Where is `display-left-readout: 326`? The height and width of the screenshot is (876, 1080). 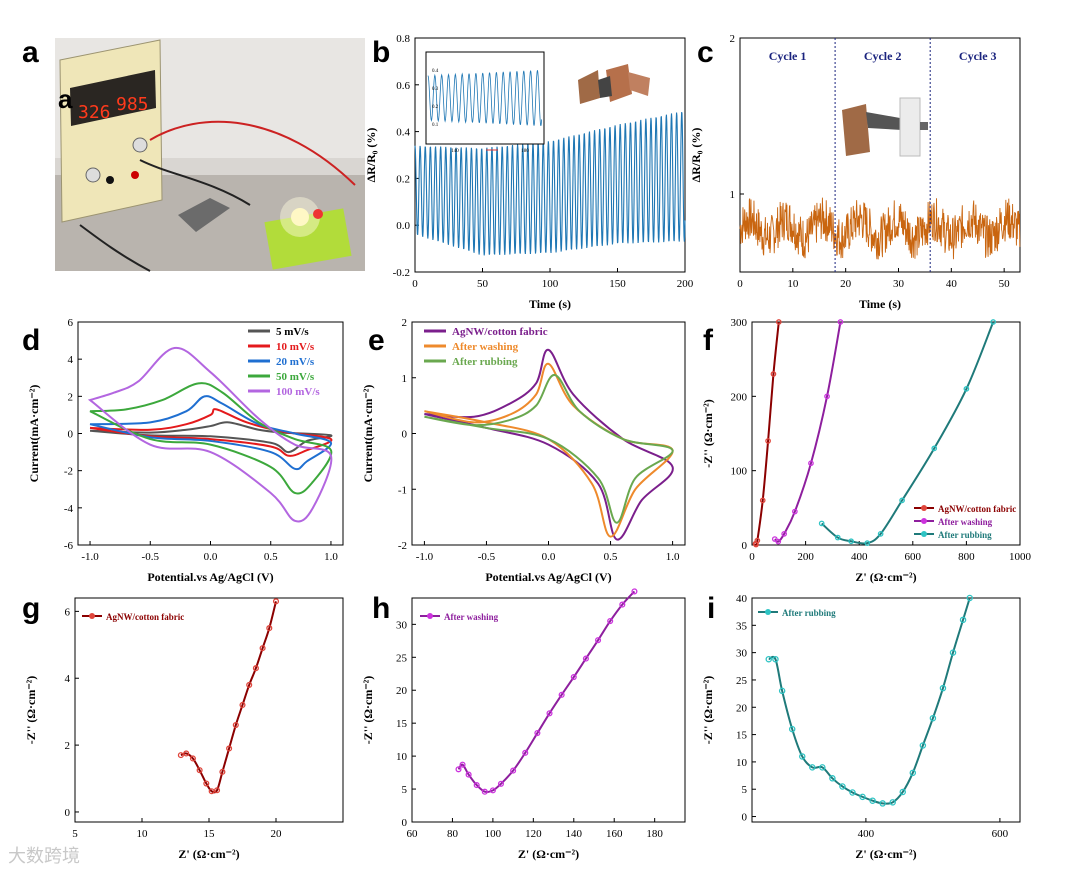
display-left-readout: 326 is located at coordinates (94, 112).